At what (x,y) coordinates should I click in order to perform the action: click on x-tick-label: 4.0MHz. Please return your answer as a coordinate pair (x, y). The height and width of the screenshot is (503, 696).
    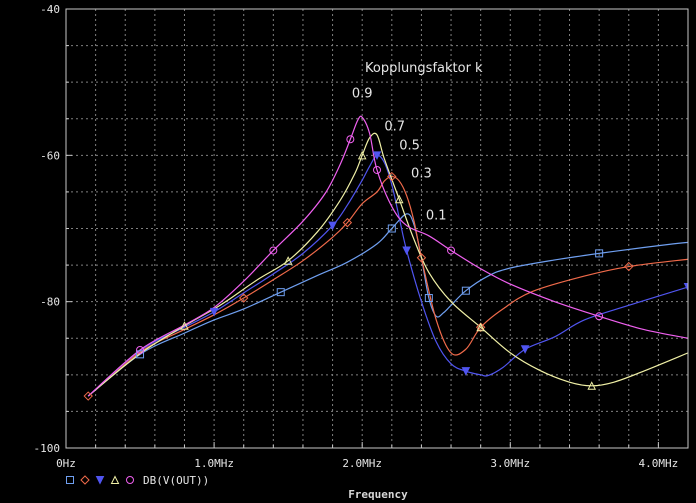
    Looking at the image, I should click on (659, 463).